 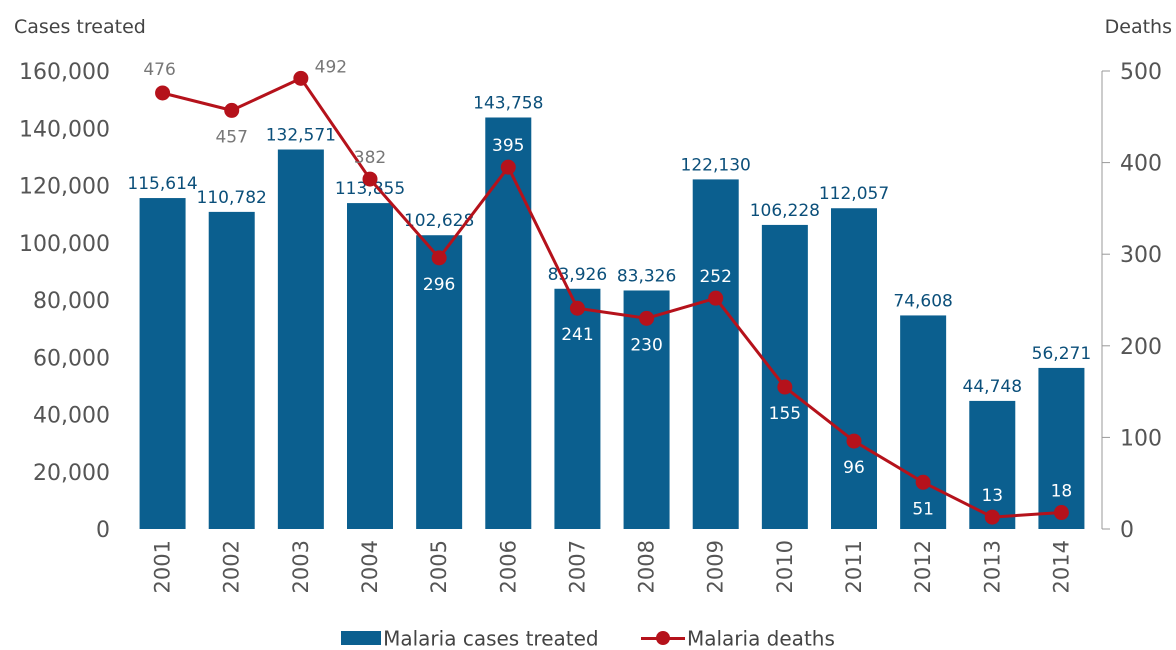 I want to click on bar-data-label: 74,608, so click(x=922, y=301).